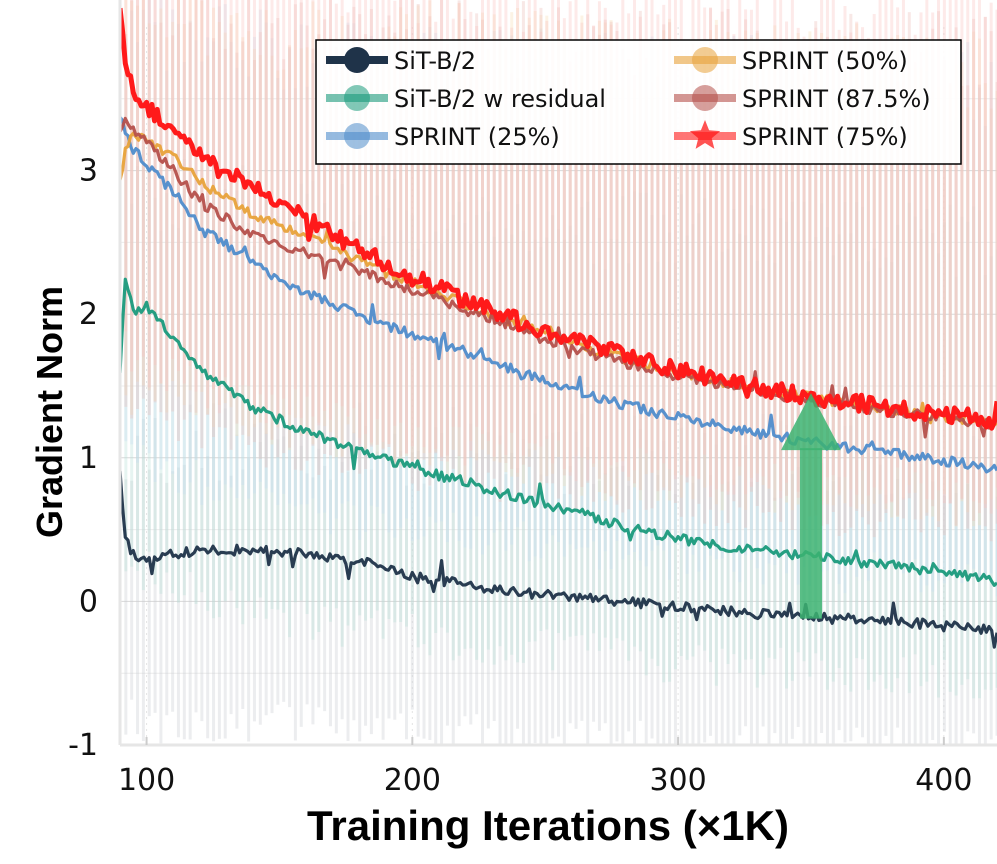  I want to click on legend-item-sprint-50: SPRINT (50%), so click(791, 61).